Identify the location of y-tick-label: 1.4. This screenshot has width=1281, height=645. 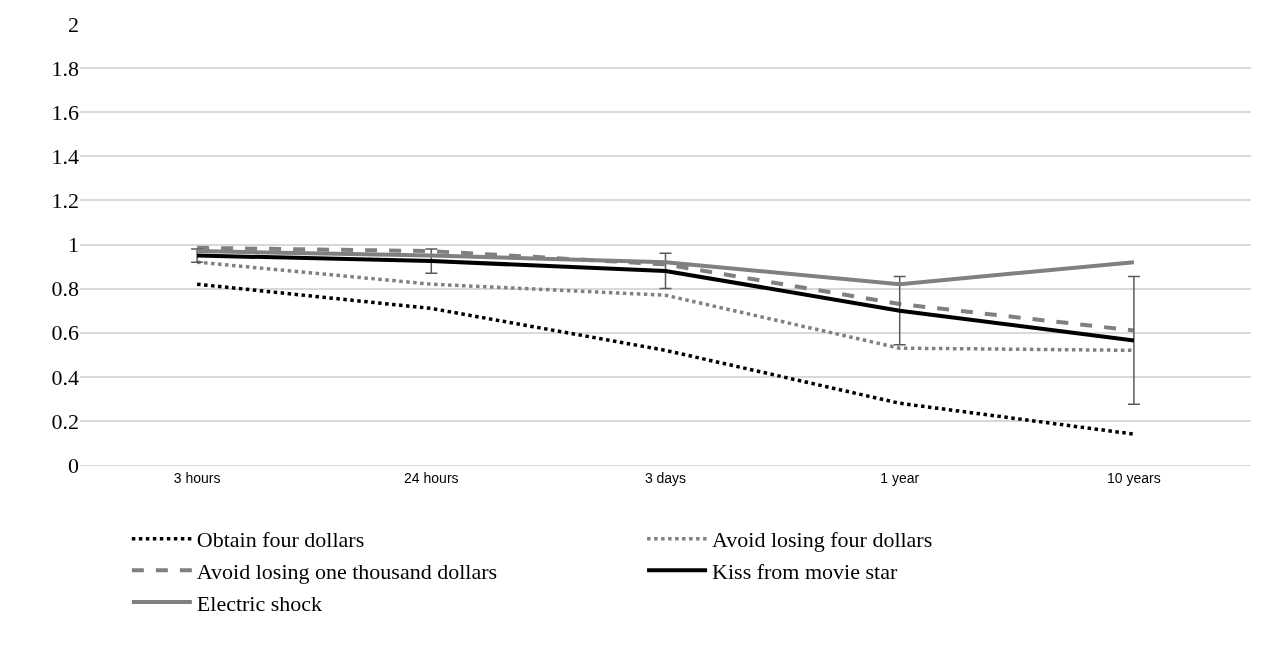
(65, 156).